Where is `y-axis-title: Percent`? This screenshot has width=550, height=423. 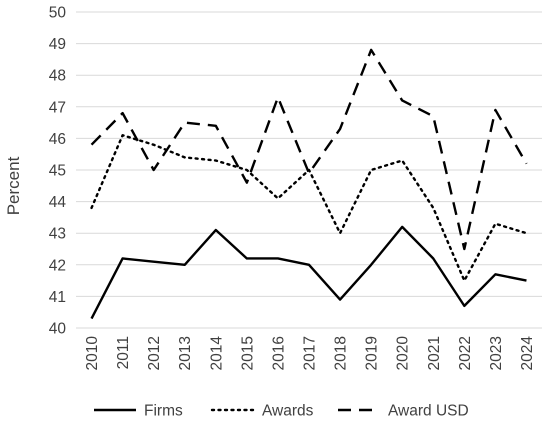 y-axis-title: Percent is located at coordinates (13, 185).